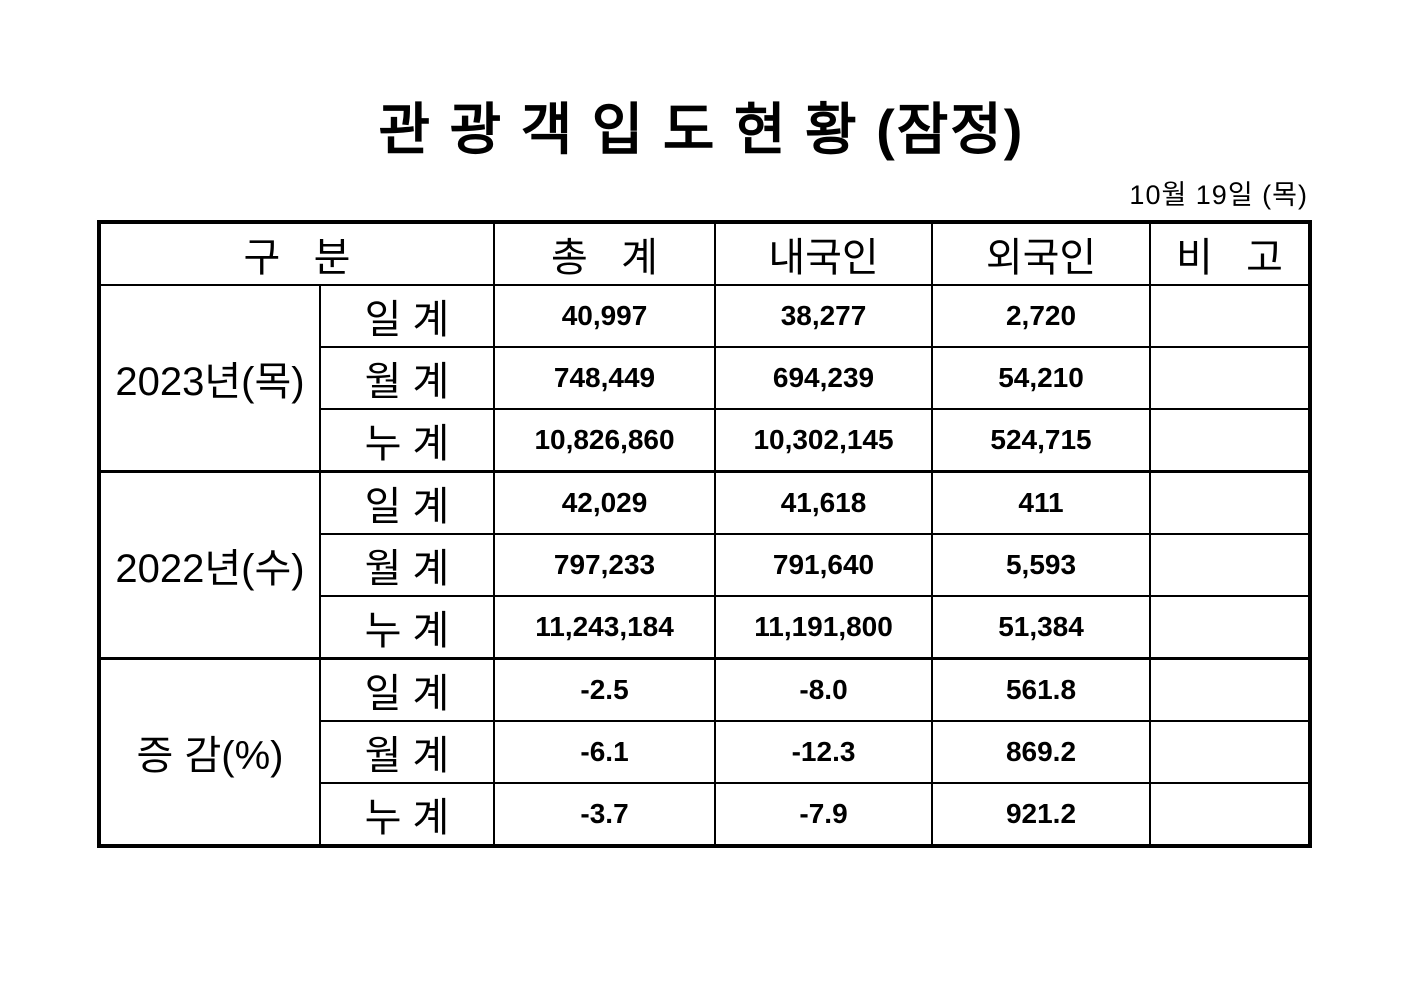 This screenshot has width=1403, height=992. I want to click on domestic-value: -12.3, so click(824, 752).